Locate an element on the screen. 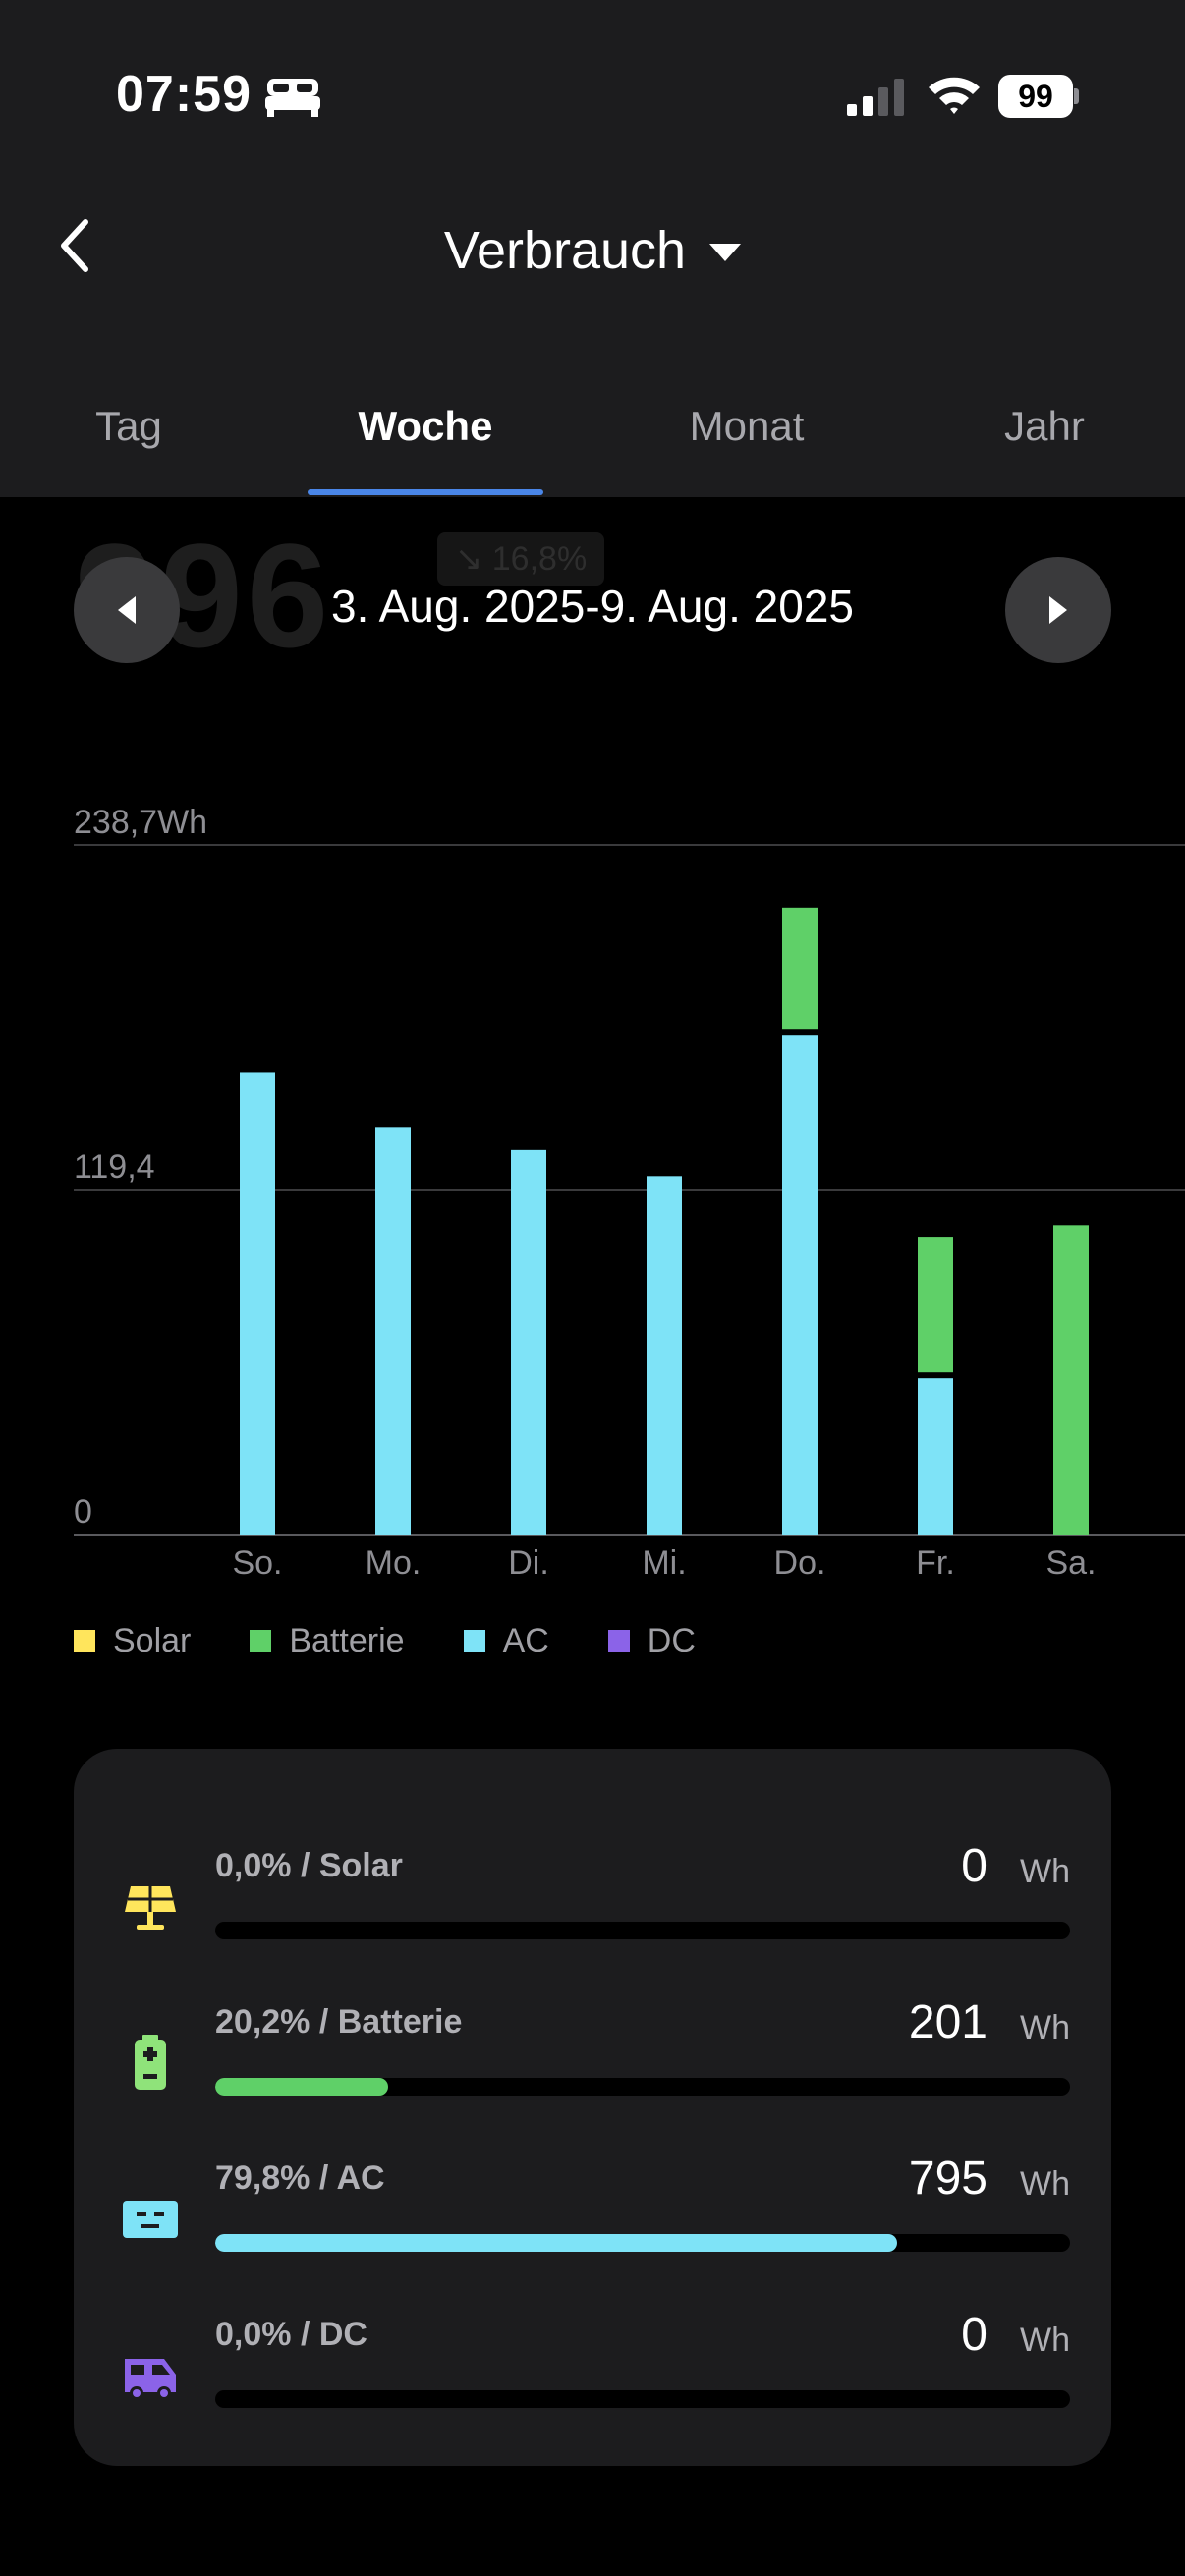 This screenshot has width=1185, height=2576. y-tick-label: 119,4 is located at coordinates (115, 1167).